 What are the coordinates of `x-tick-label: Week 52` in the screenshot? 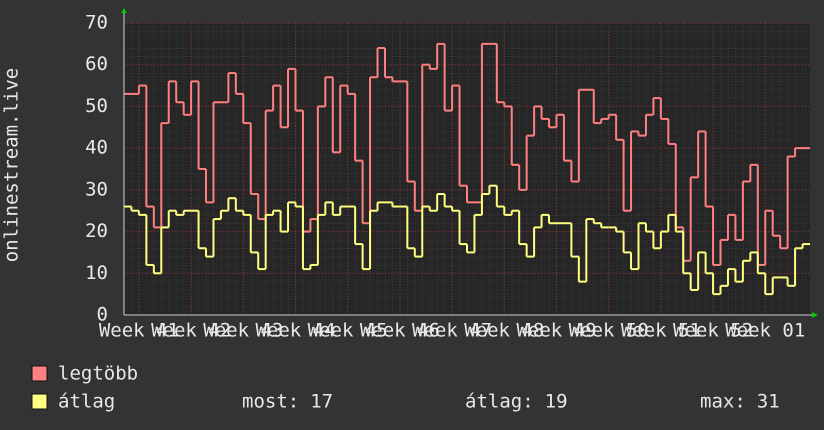 It's located at (713, 331).